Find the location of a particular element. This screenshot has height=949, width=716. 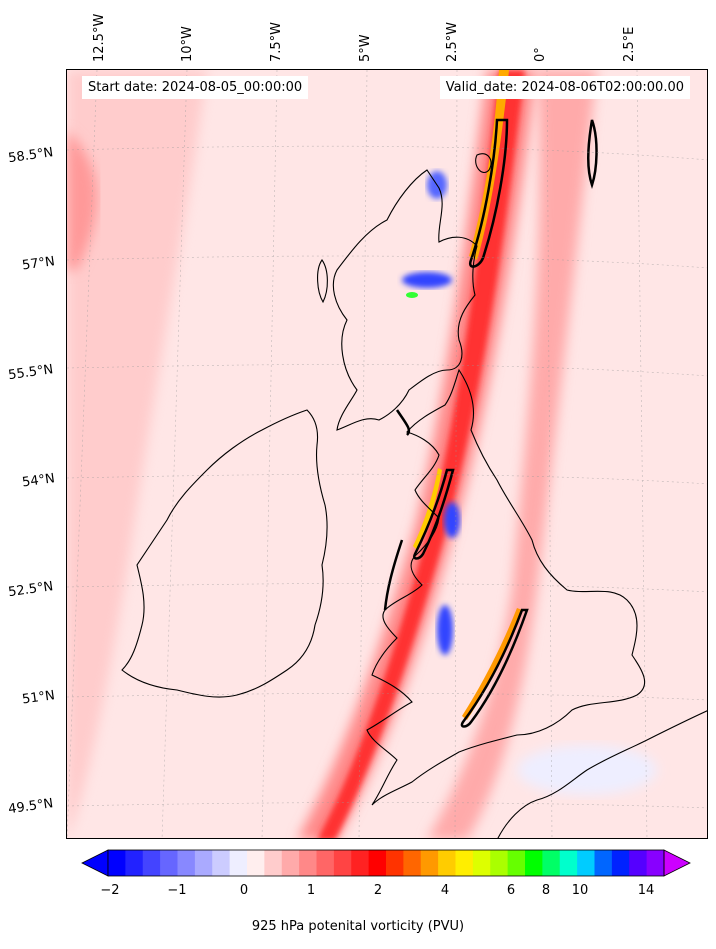

colorbar-under-arrow is located at coordinates (95, 863).